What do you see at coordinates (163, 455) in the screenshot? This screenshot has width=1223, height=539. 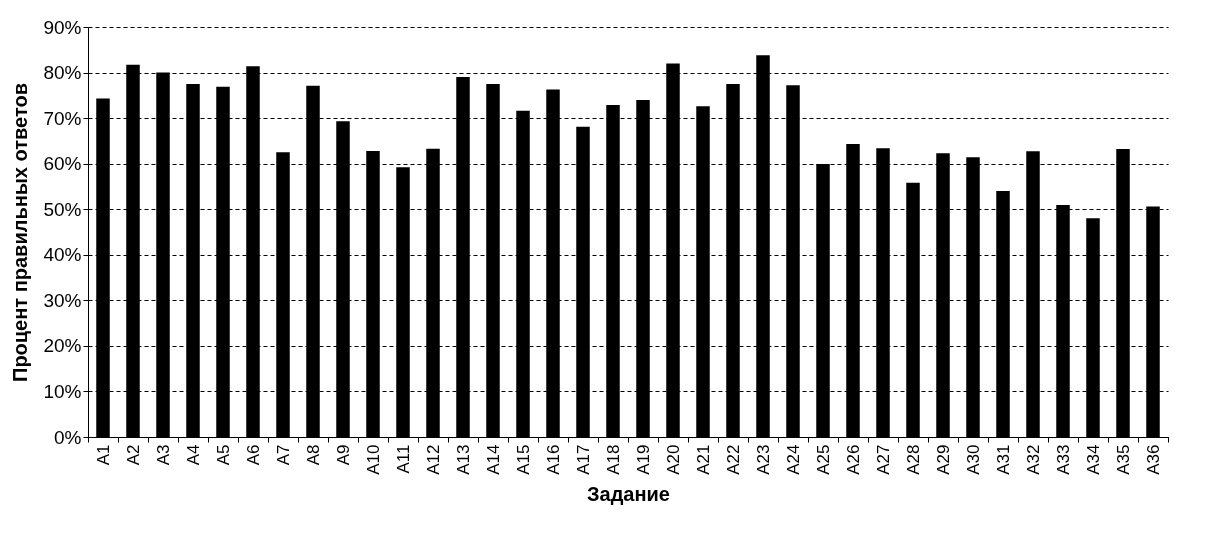 I see `x-tick-label: A3` at bounding box center [163, 455].